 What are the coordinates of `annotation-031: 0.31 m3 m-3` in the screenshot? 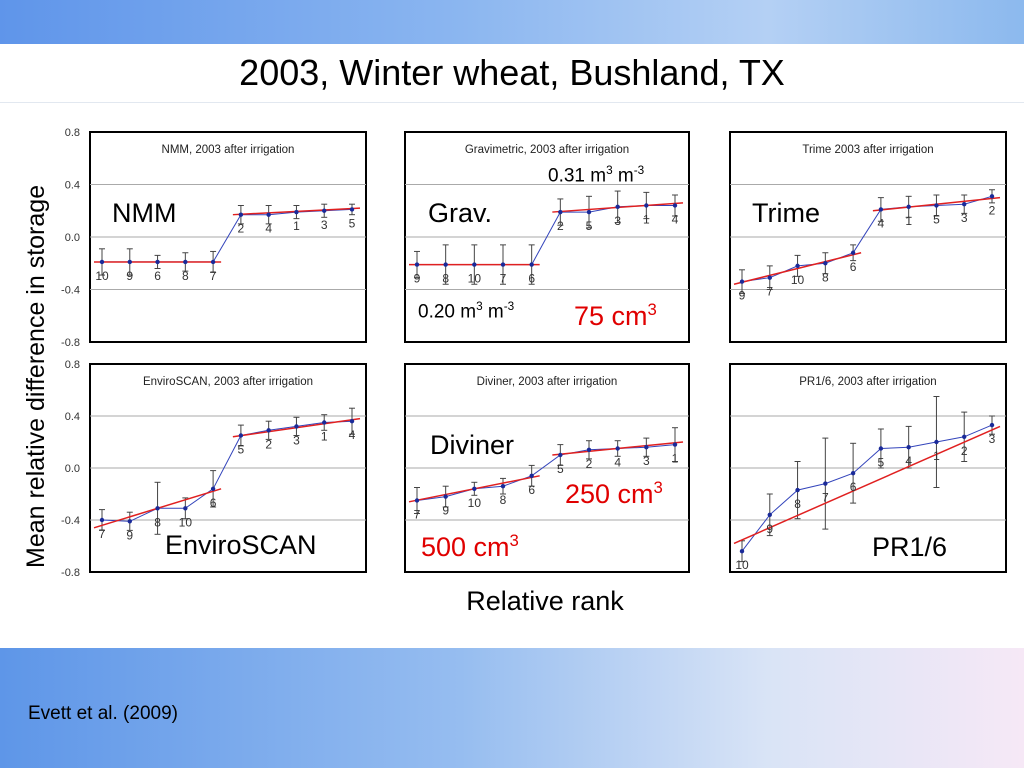 It's located at (596, 175).